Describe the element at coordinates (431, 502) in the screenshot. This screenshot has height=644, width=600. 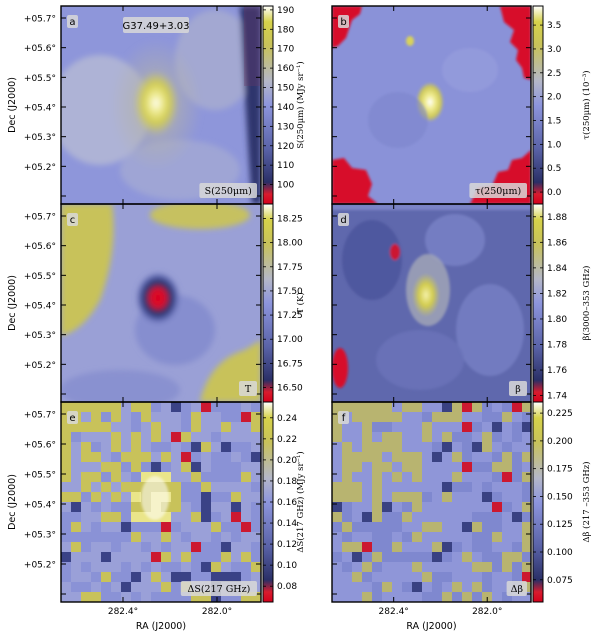
I see `panel-frame` at that location.